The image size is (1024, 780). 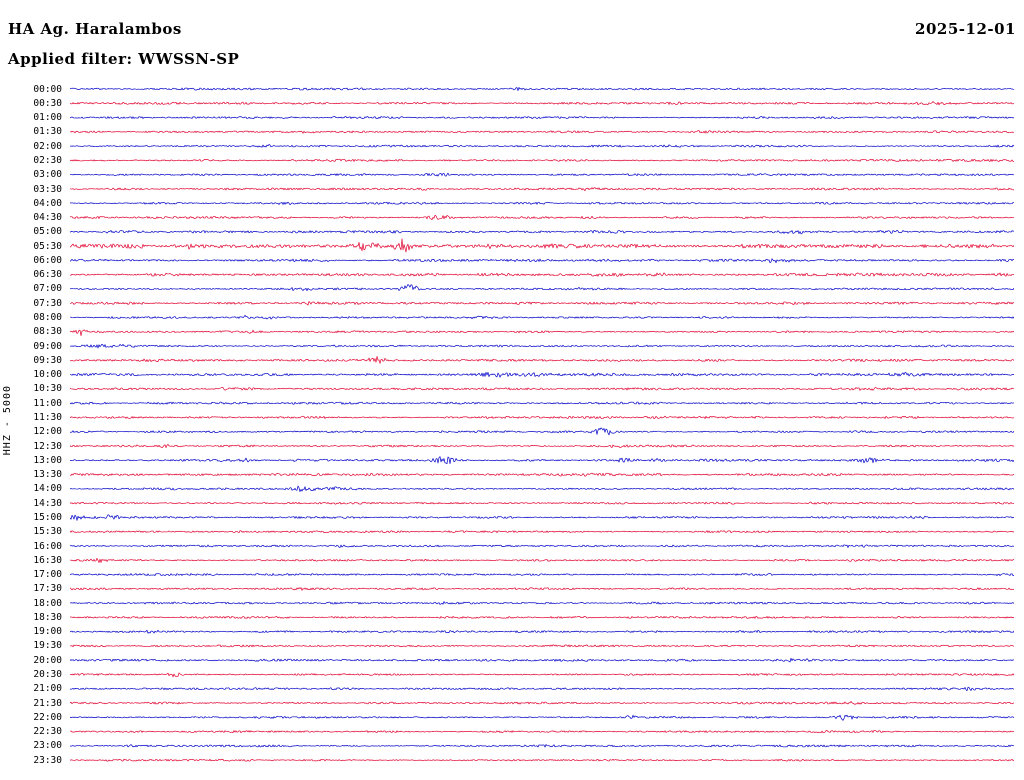 What do you see at coordinates (47, 403) in the screenshot?
I see `time-label: 11:00` at bounding box center [47, 403].